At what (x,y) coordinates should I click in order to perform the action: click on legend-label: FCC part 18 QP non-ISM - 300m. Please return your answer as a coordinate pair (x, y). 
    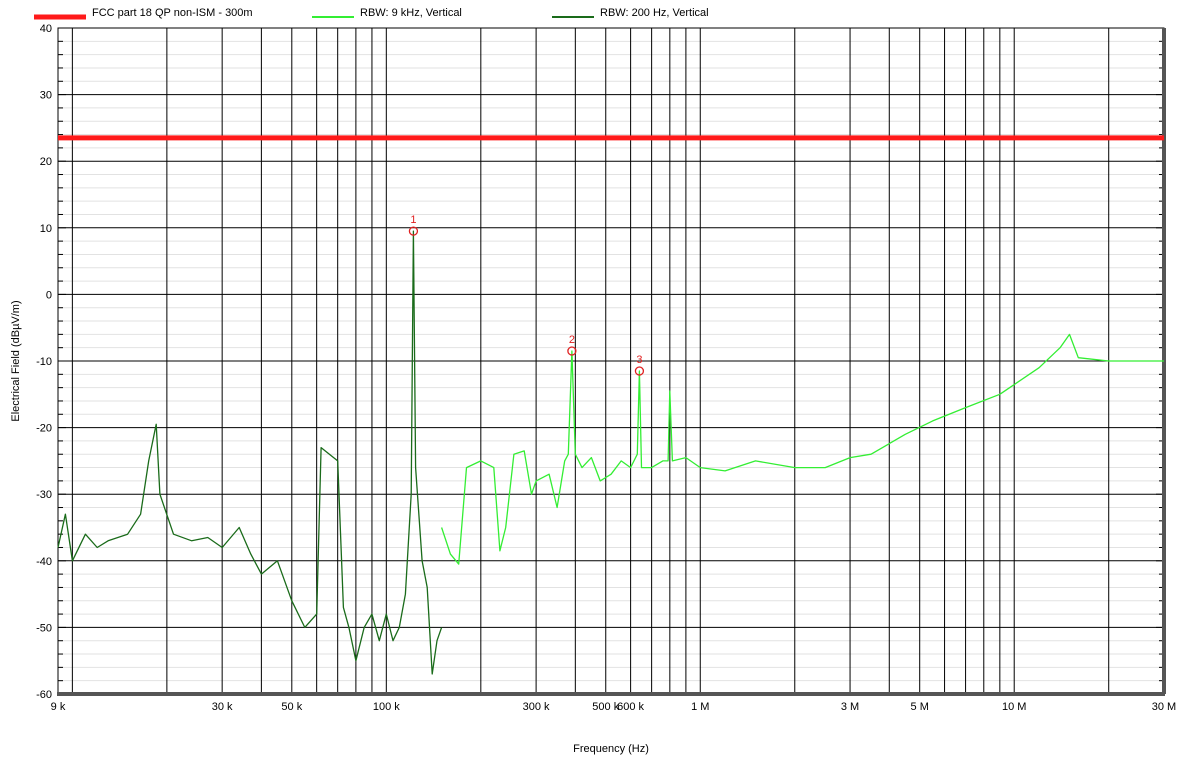
    Looking at the image, I should click on (172, 13).